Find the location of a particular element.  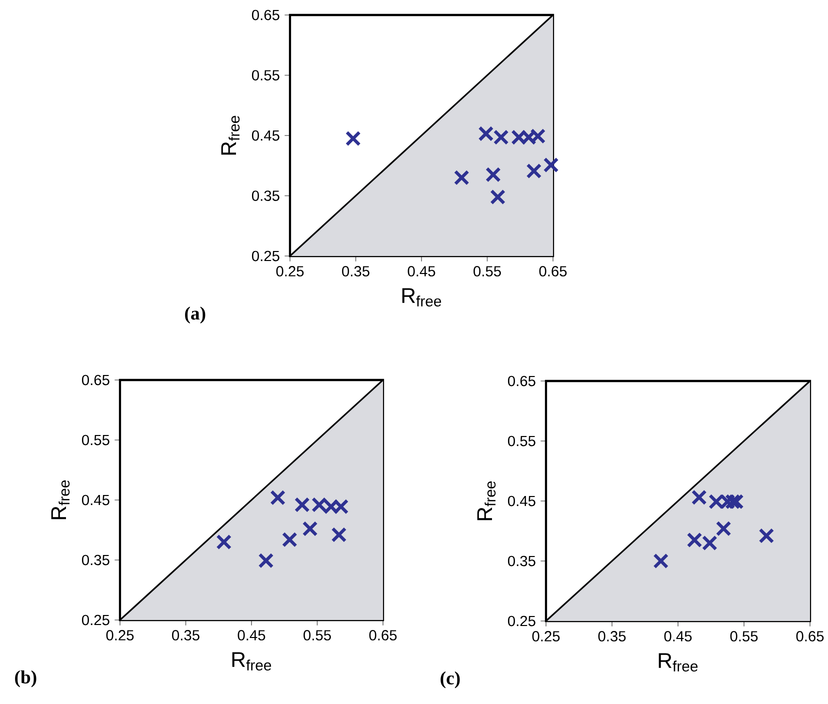

text: (c) is located at coordinates (450, 679).